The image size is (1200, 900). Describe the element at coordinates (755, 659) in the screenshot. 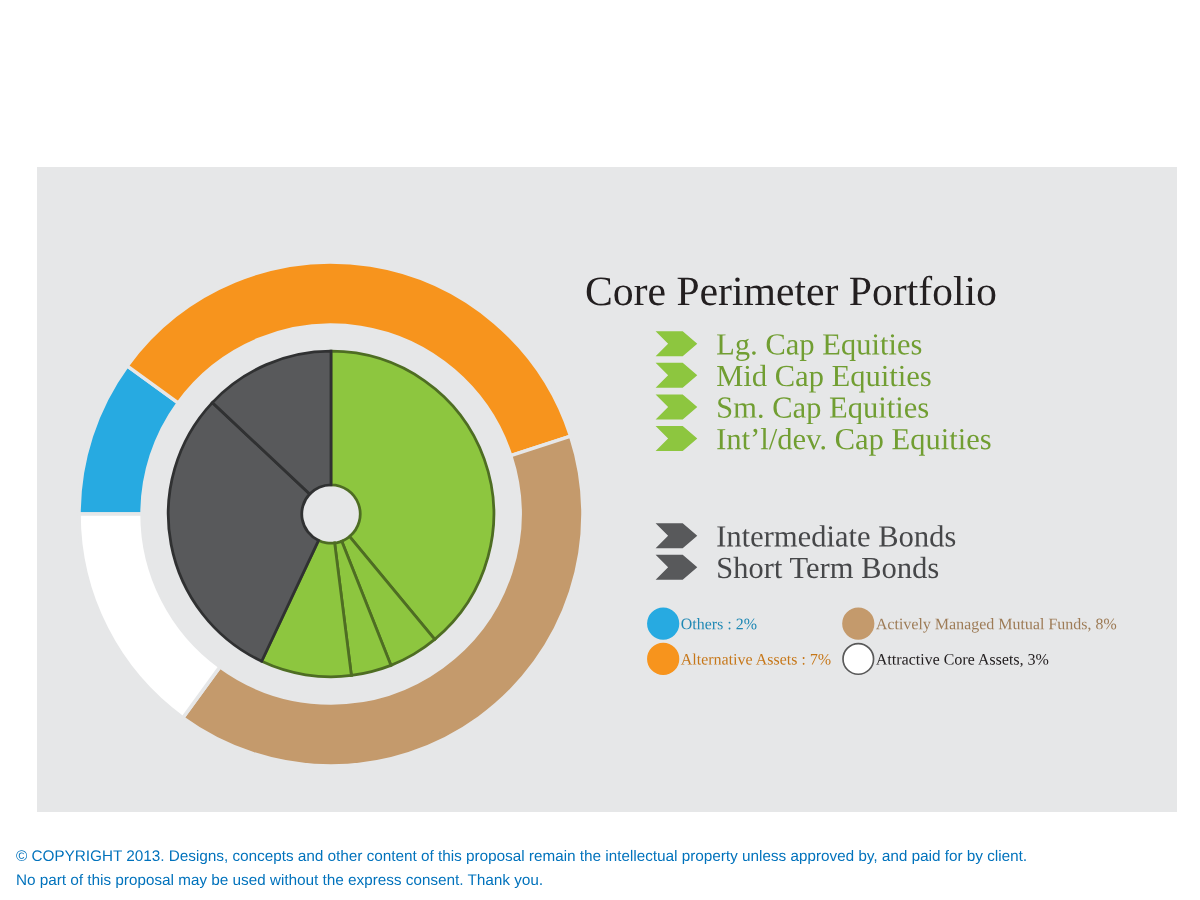

I see `legend-label: Alternative Assets : 7%` at that location.